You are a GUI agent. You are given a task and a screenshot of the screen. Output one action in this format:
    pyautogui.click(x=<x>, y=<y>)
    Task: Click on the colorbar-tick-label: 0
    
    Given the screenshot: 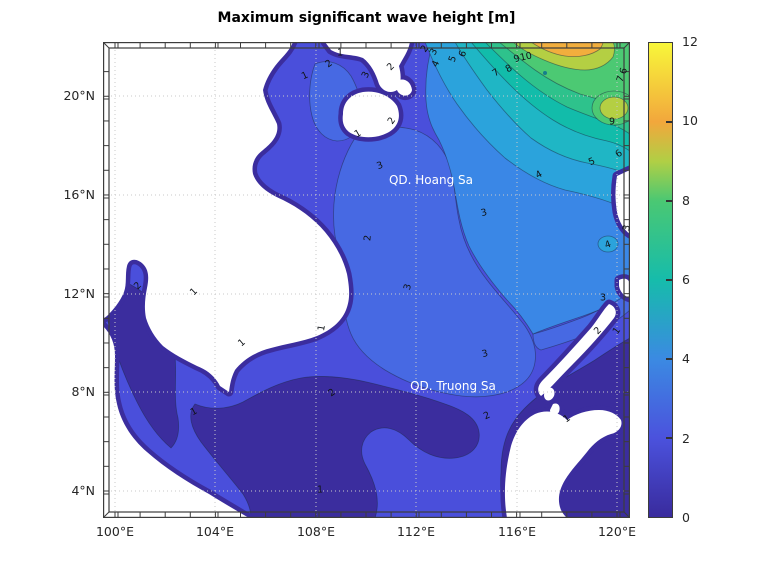 What is the action you would take?
    pyautogui.click(x=686, y=517)
    